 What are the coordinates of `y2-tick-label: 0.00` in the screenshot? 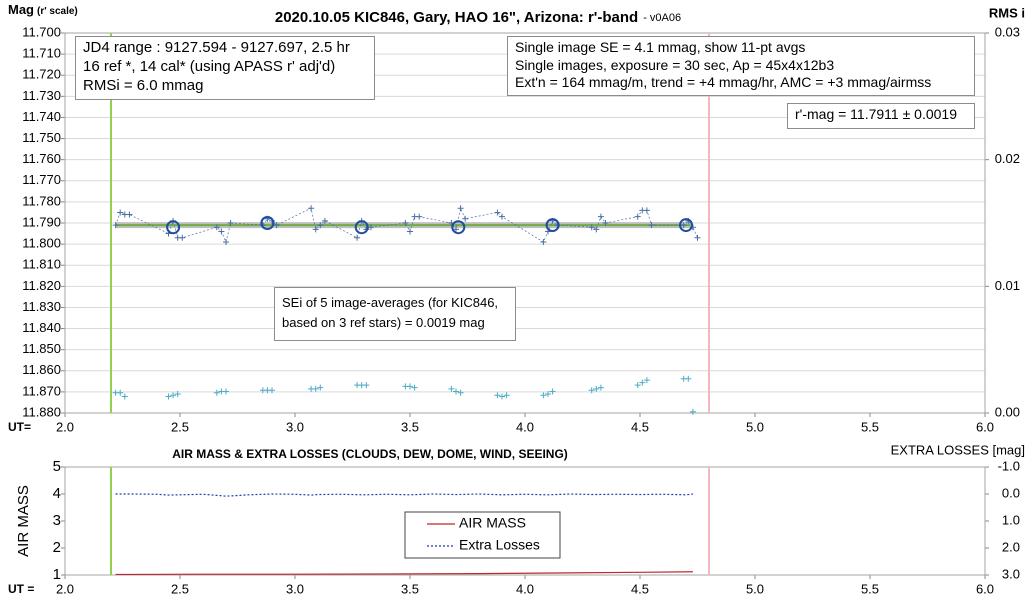 It's located at (1007, 411).